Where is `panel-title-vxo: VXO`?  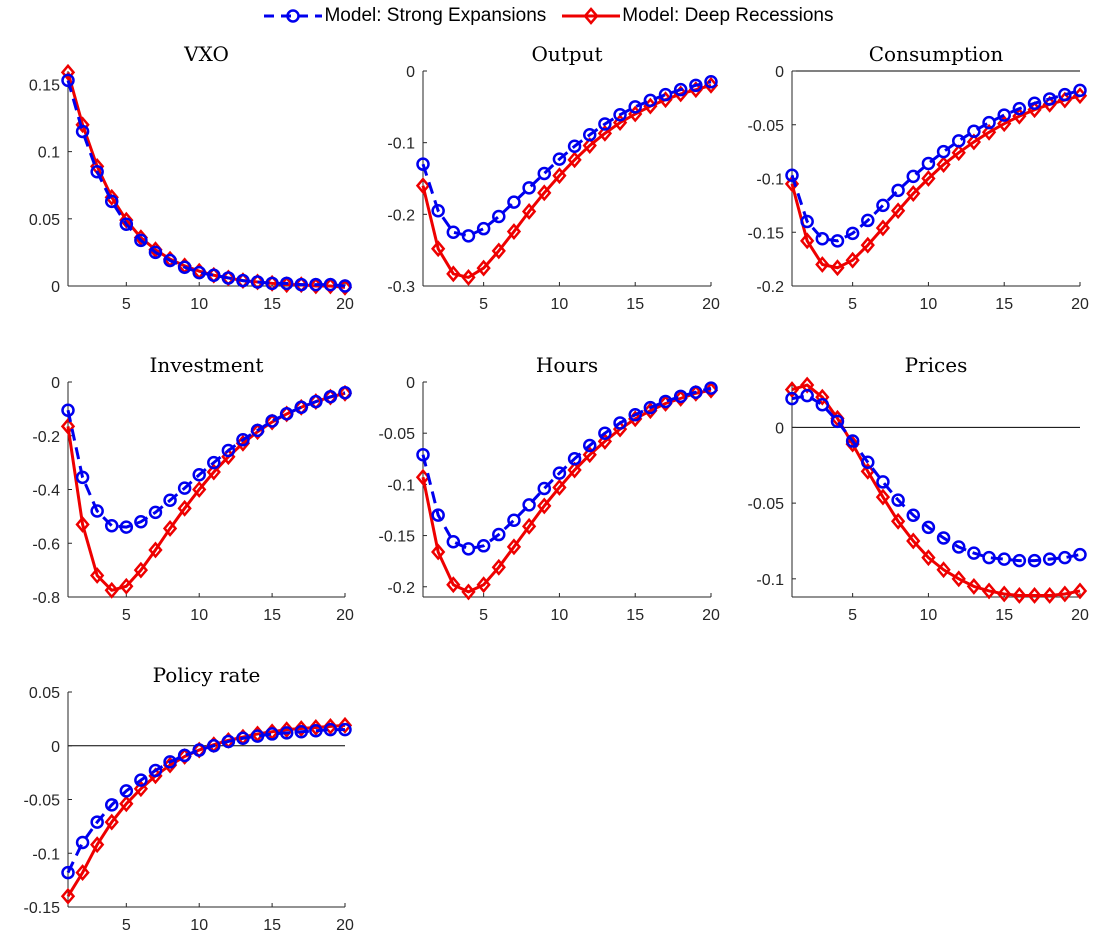
panel-title-vxo: VXO is located at coordinates (206, 54).